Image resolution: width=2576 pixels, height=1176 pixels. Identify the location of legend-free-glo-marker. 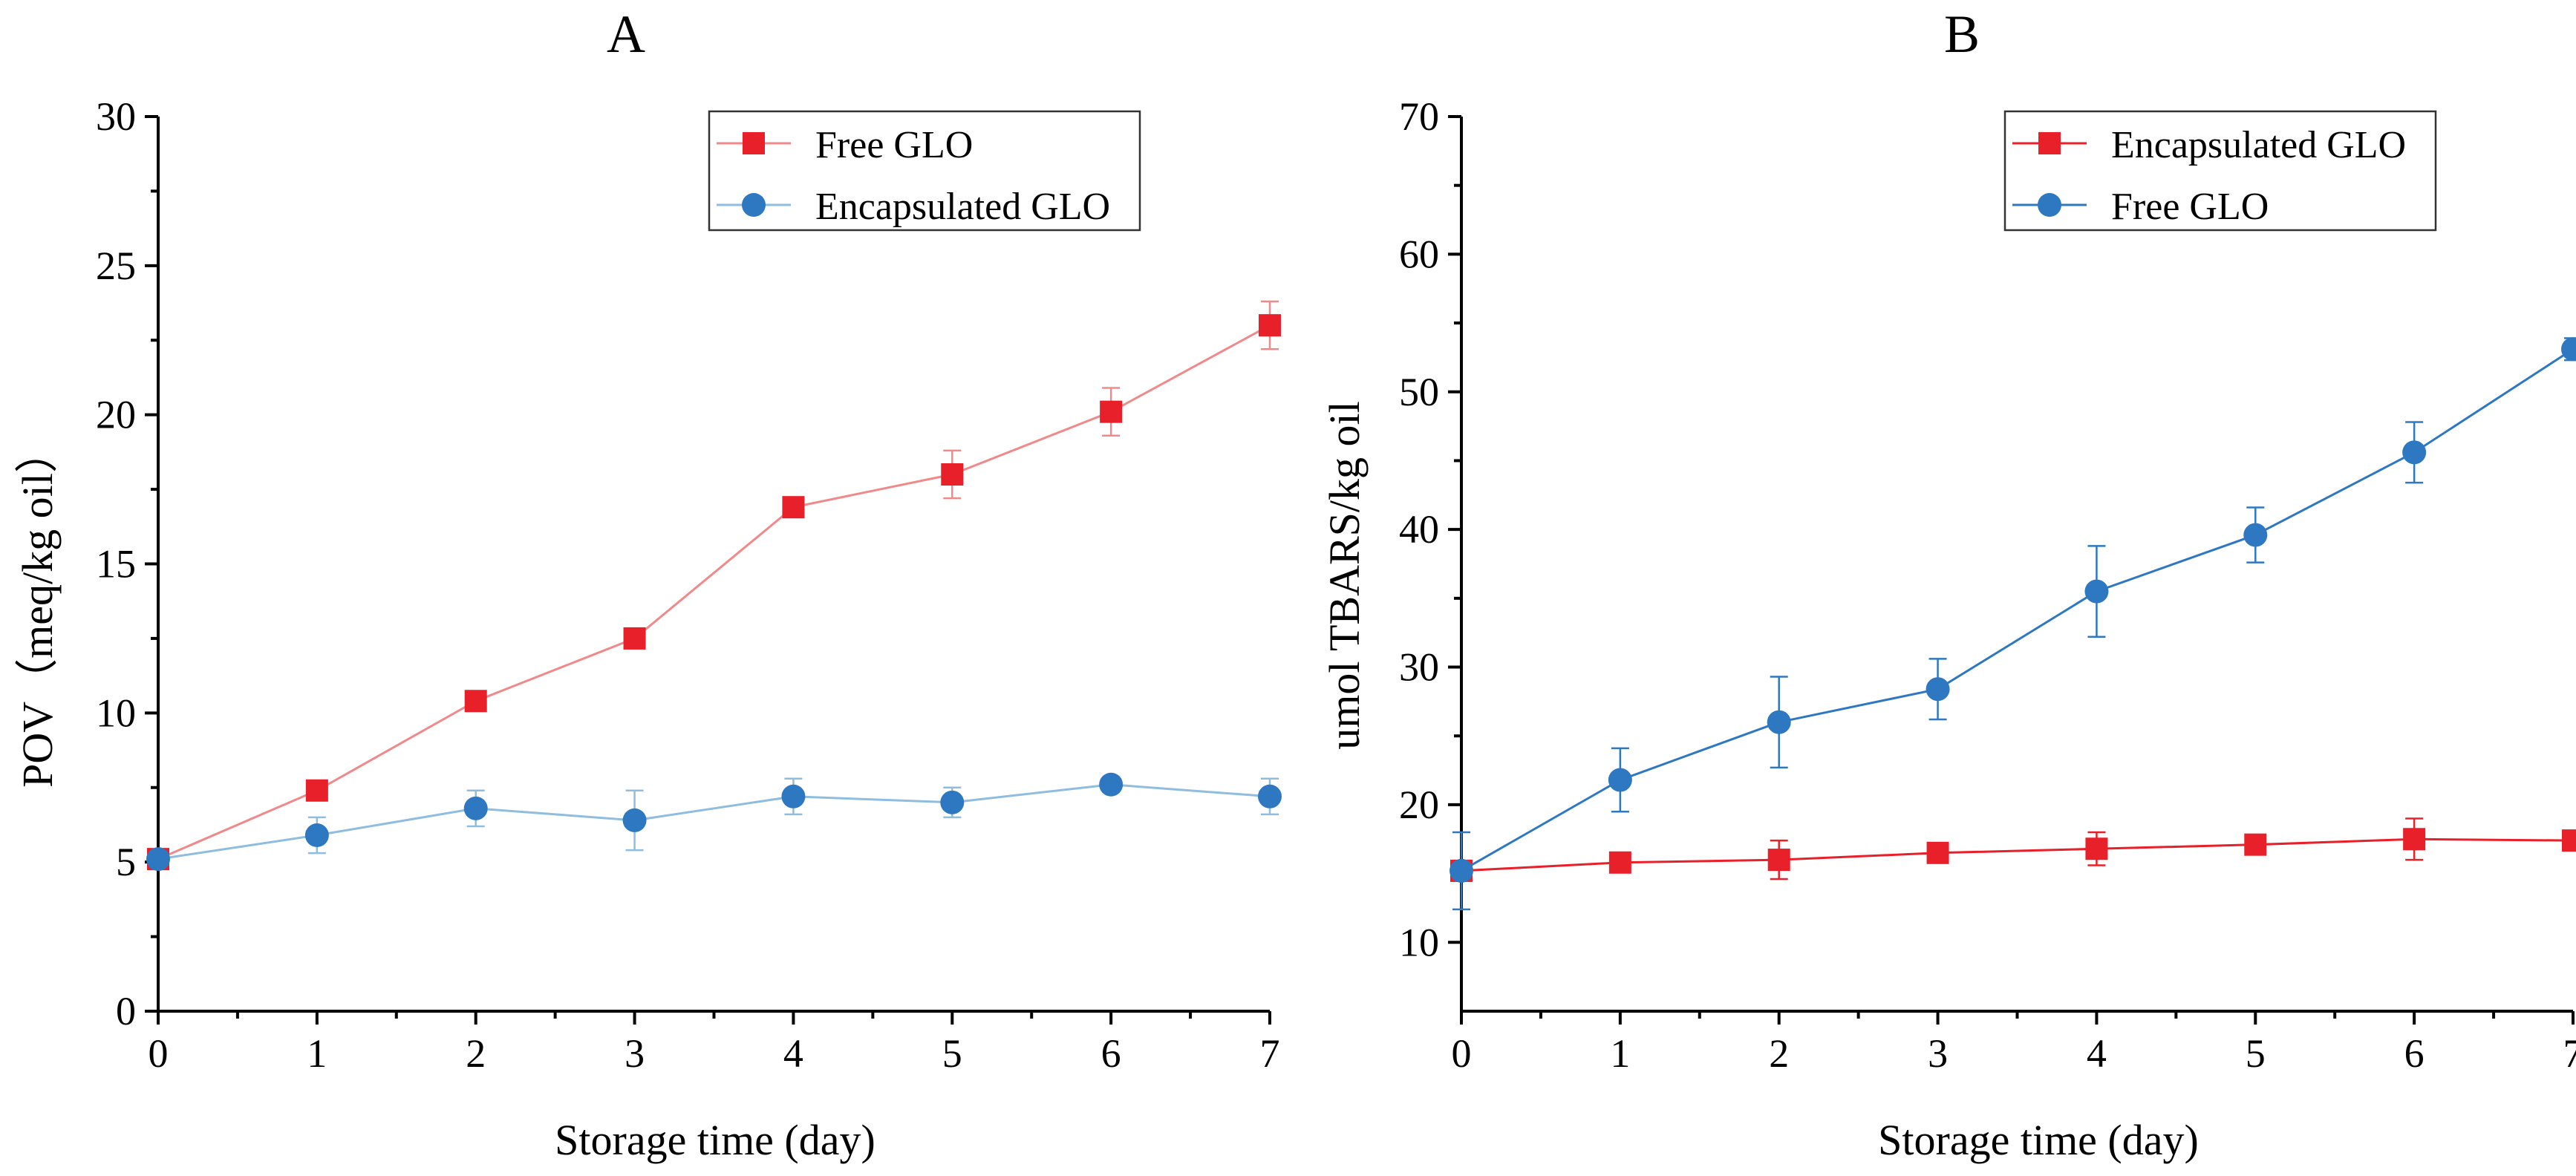
(754, 143).